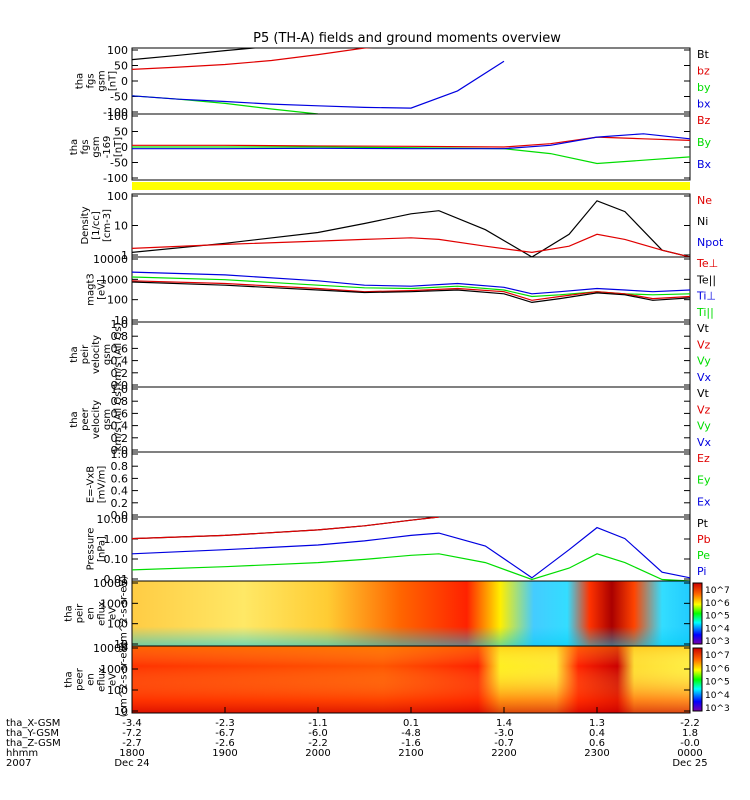  Describe the element at coordinates (252, 59) in the screenshot. I see `series-bz` at that location.